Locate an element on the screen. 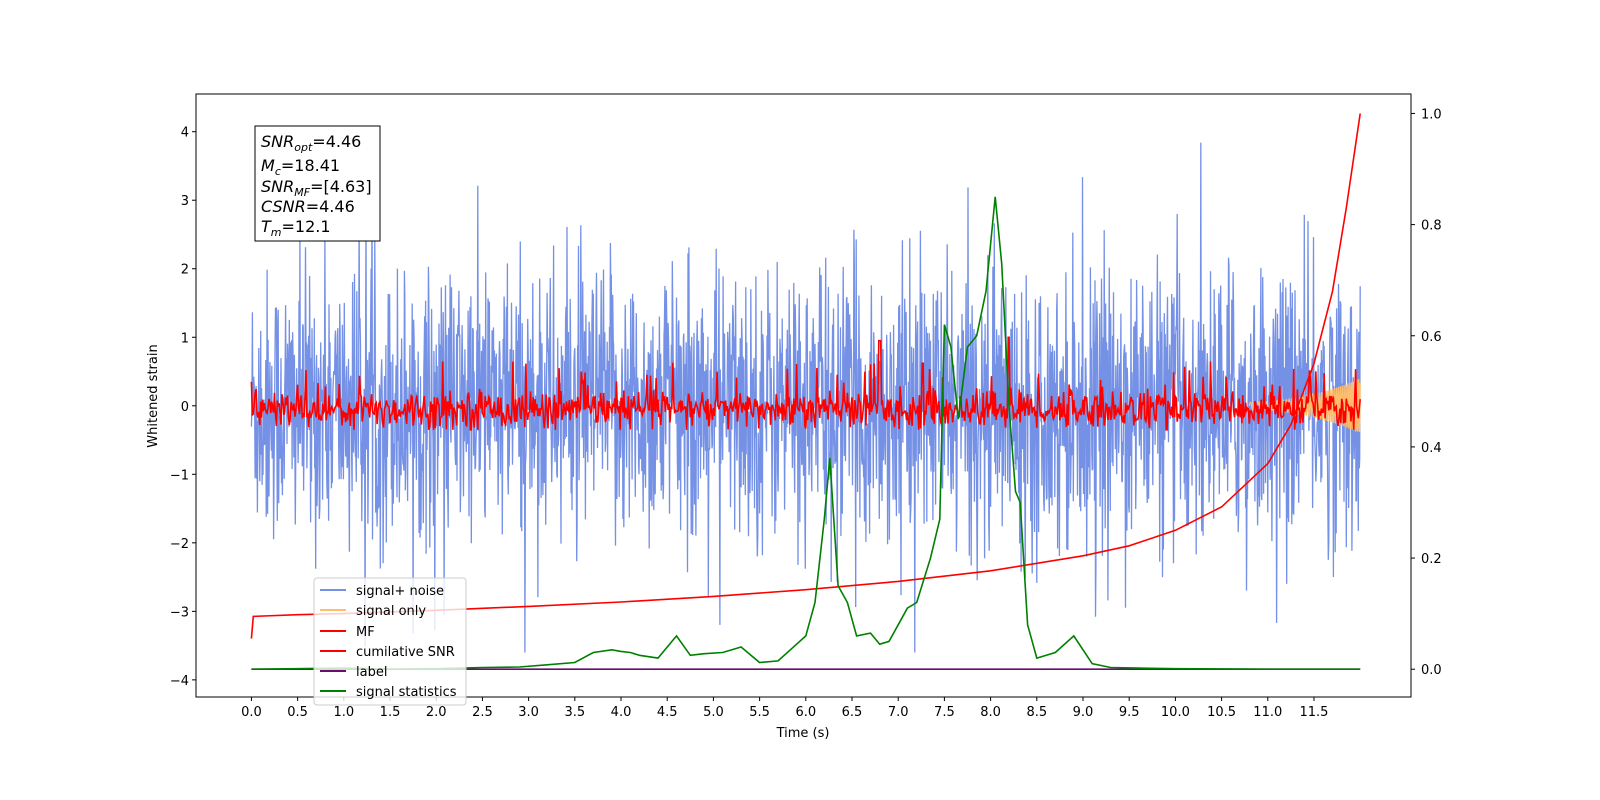 Image resolution: width=1600 pixels, height=800 pixels. x-tick-label: 5.5 is located at coordinates (759, 712).